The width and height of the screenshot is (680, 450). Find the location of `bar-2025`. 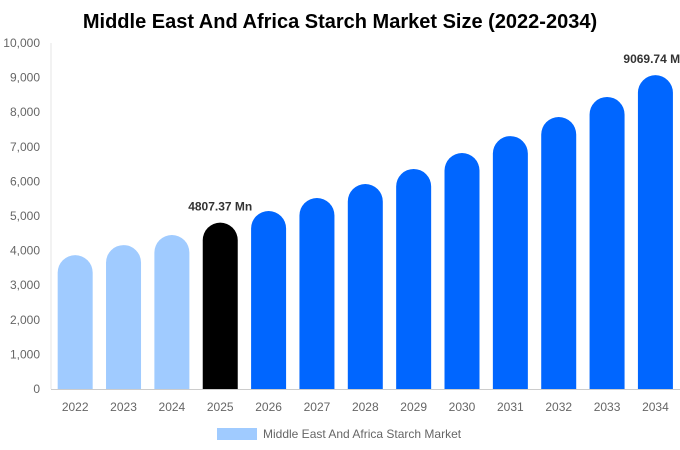

bar-2025 is located at coordinates (220, 305).